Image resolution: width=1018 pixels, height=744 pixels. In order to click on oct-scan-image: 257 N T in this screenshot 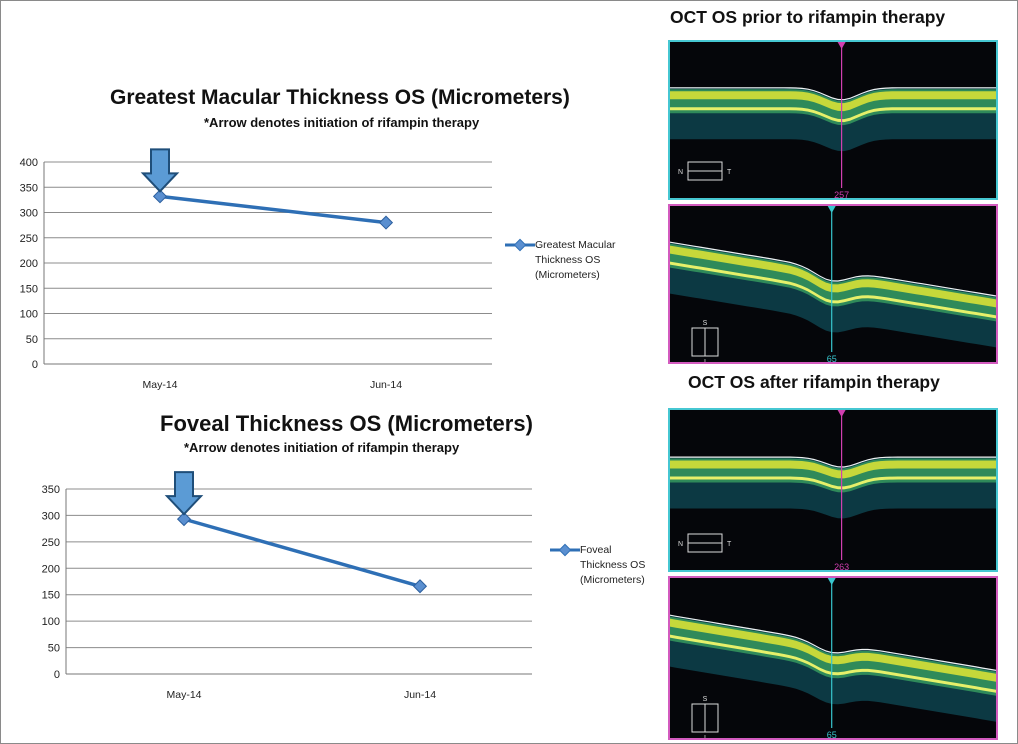, I will do `click(833, 121)`.